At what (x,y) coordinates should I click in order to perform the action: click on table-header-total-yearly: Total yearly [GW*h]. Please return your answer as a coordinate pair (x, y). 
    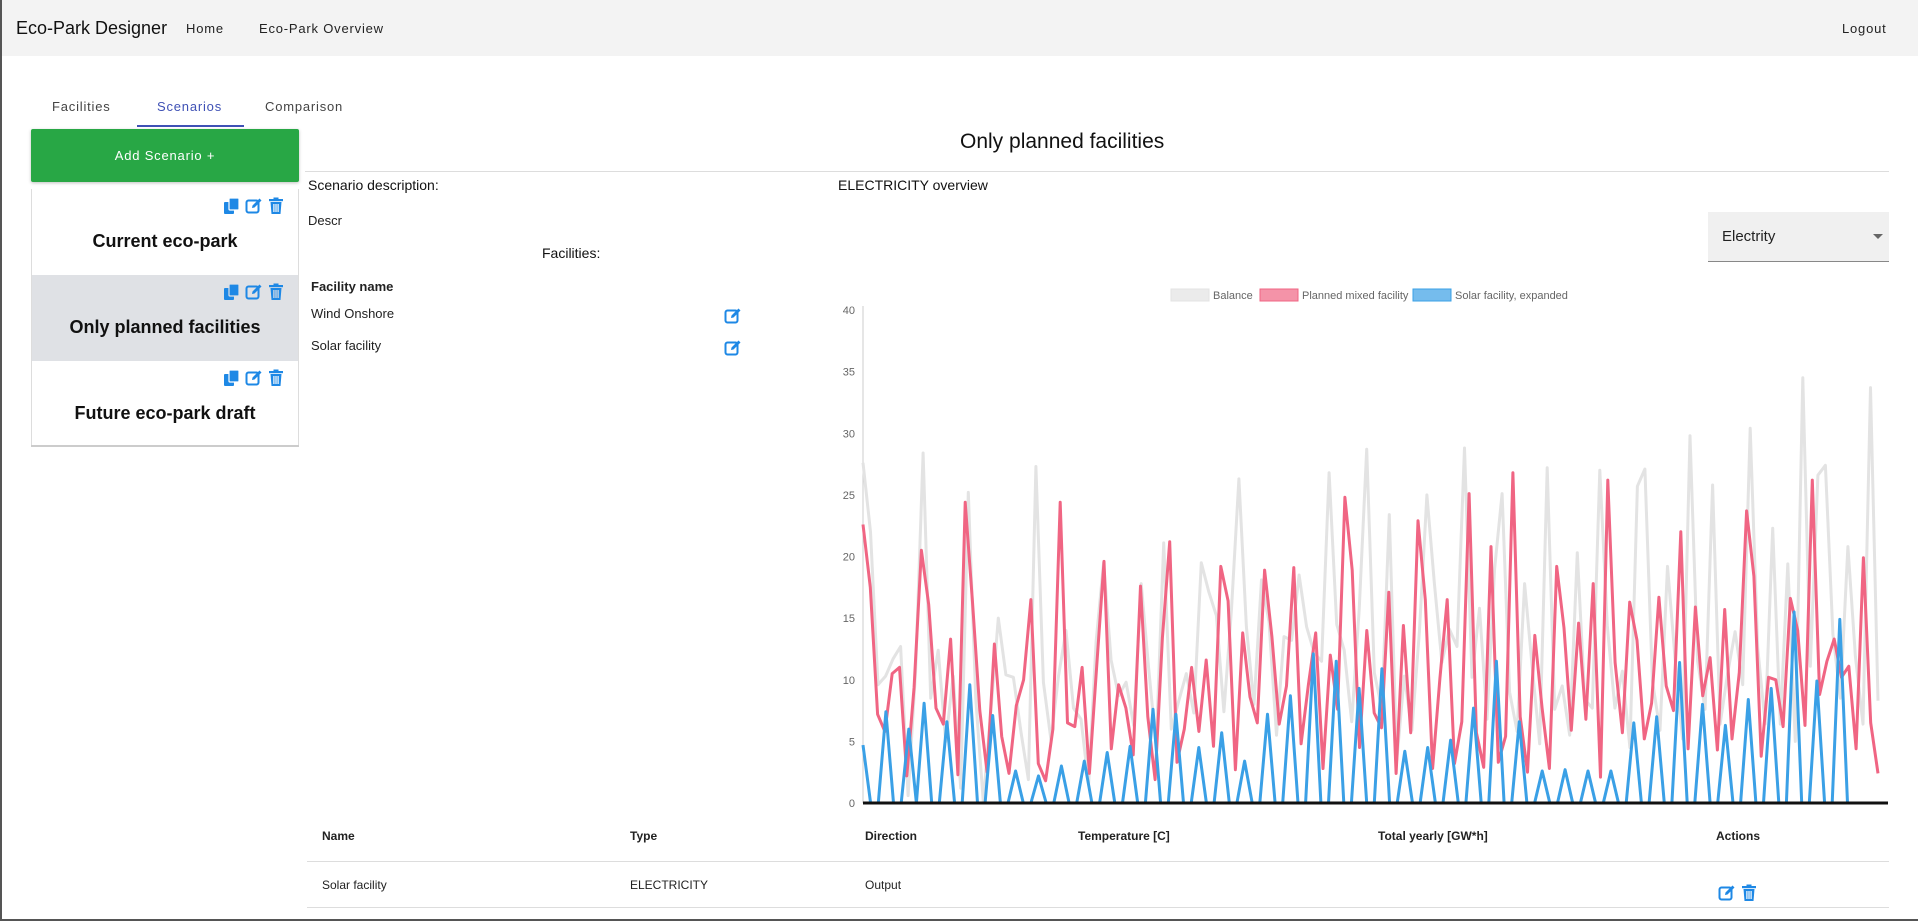
    Looking at the image, I should click on (1433, 836).